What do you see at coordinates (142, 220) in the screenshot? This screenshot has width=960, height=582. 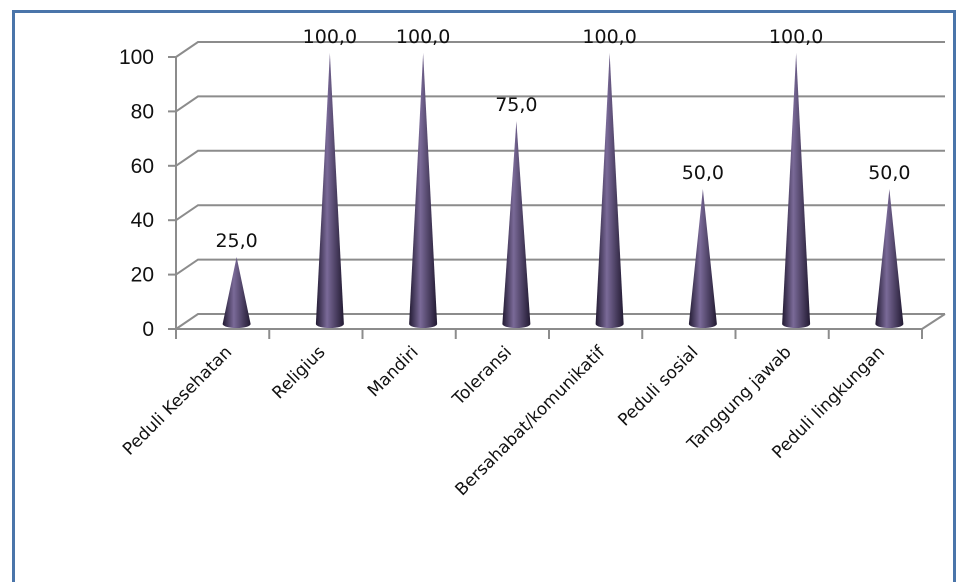 I see `y-tick-label: 40` at bounding box center [142, 220].